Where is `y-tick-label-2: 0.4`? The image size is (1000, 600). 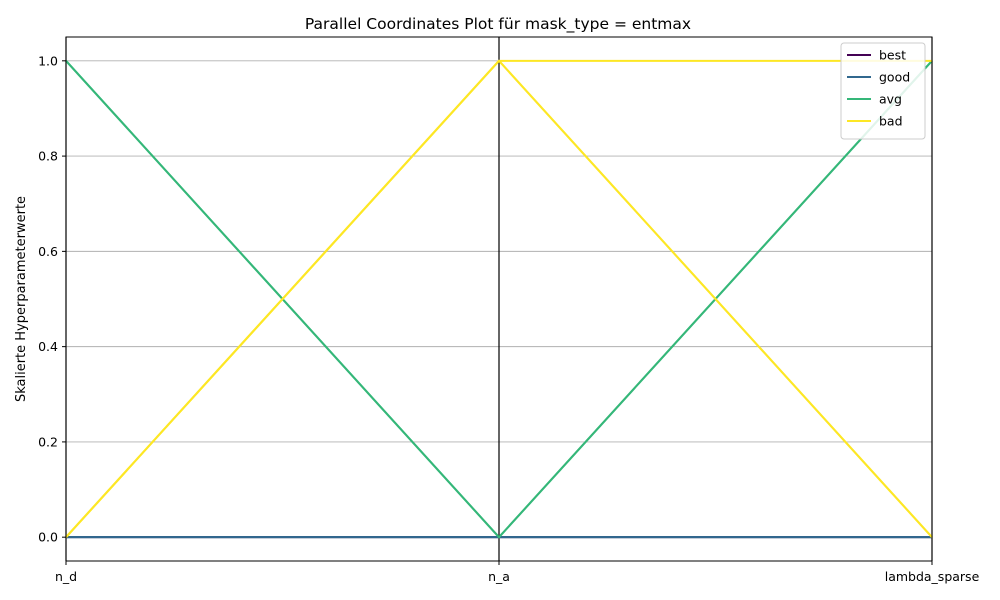 y-tick-label-2: 0.4 is located at coordinates (48, 346).